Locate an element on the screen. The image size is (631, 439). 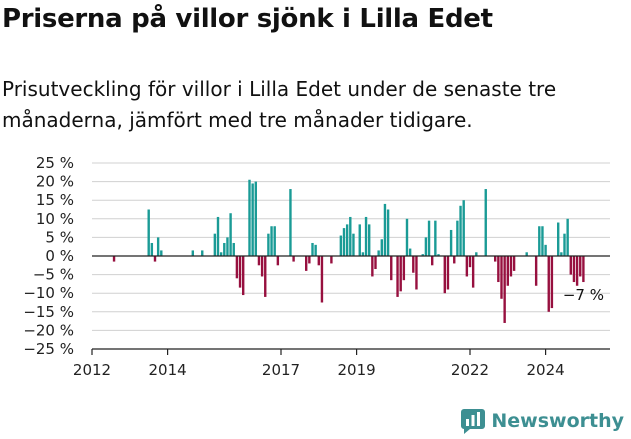
y-tick-label: −20 % is located at coordinates (48, 330).